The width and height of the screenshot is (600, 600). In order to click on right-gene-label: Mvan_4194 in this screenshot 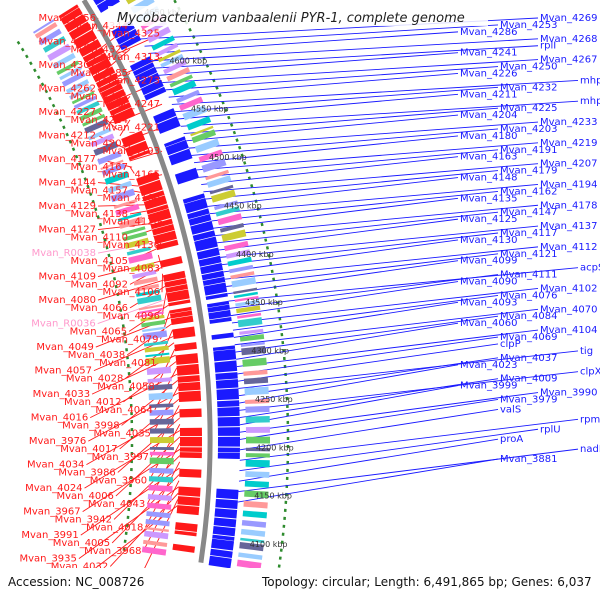, I will do `click(568, 184)`.